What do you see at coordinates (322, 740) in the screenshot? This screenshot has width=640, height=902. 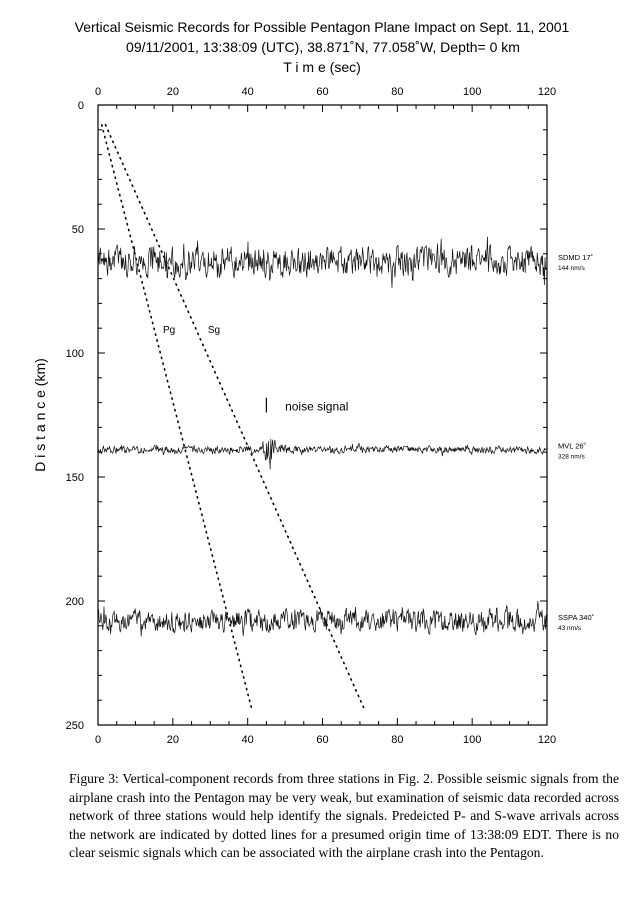 I see `x-tick-label-bottom: 60` at bounding box center [322, 740].